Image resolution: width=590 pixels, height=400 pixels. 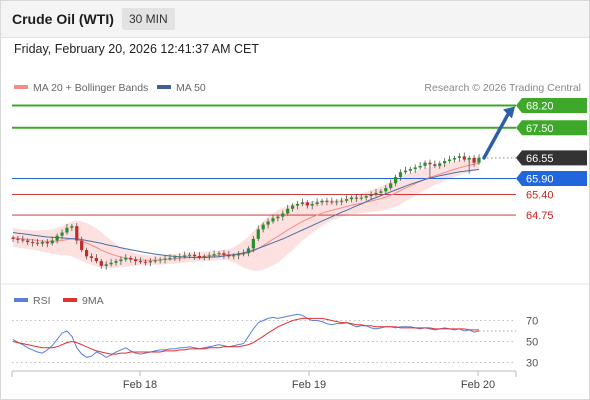 What do you see at coordinates (63, 19) in the screenshot?
I see `instrument-title: Crude Oil (WTI)` at bounding box center [63, 19].